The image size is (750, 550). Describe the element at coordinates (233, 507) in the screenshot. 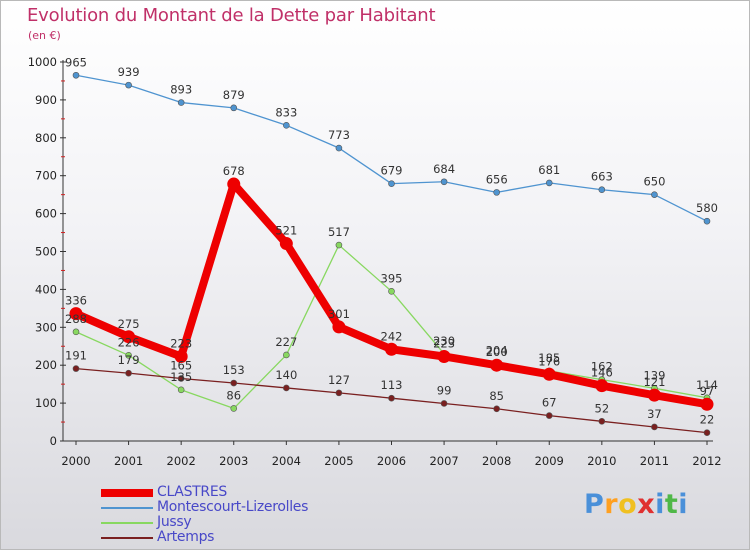

I see `legend-label: Montescourt-Lizerolles` at that location.